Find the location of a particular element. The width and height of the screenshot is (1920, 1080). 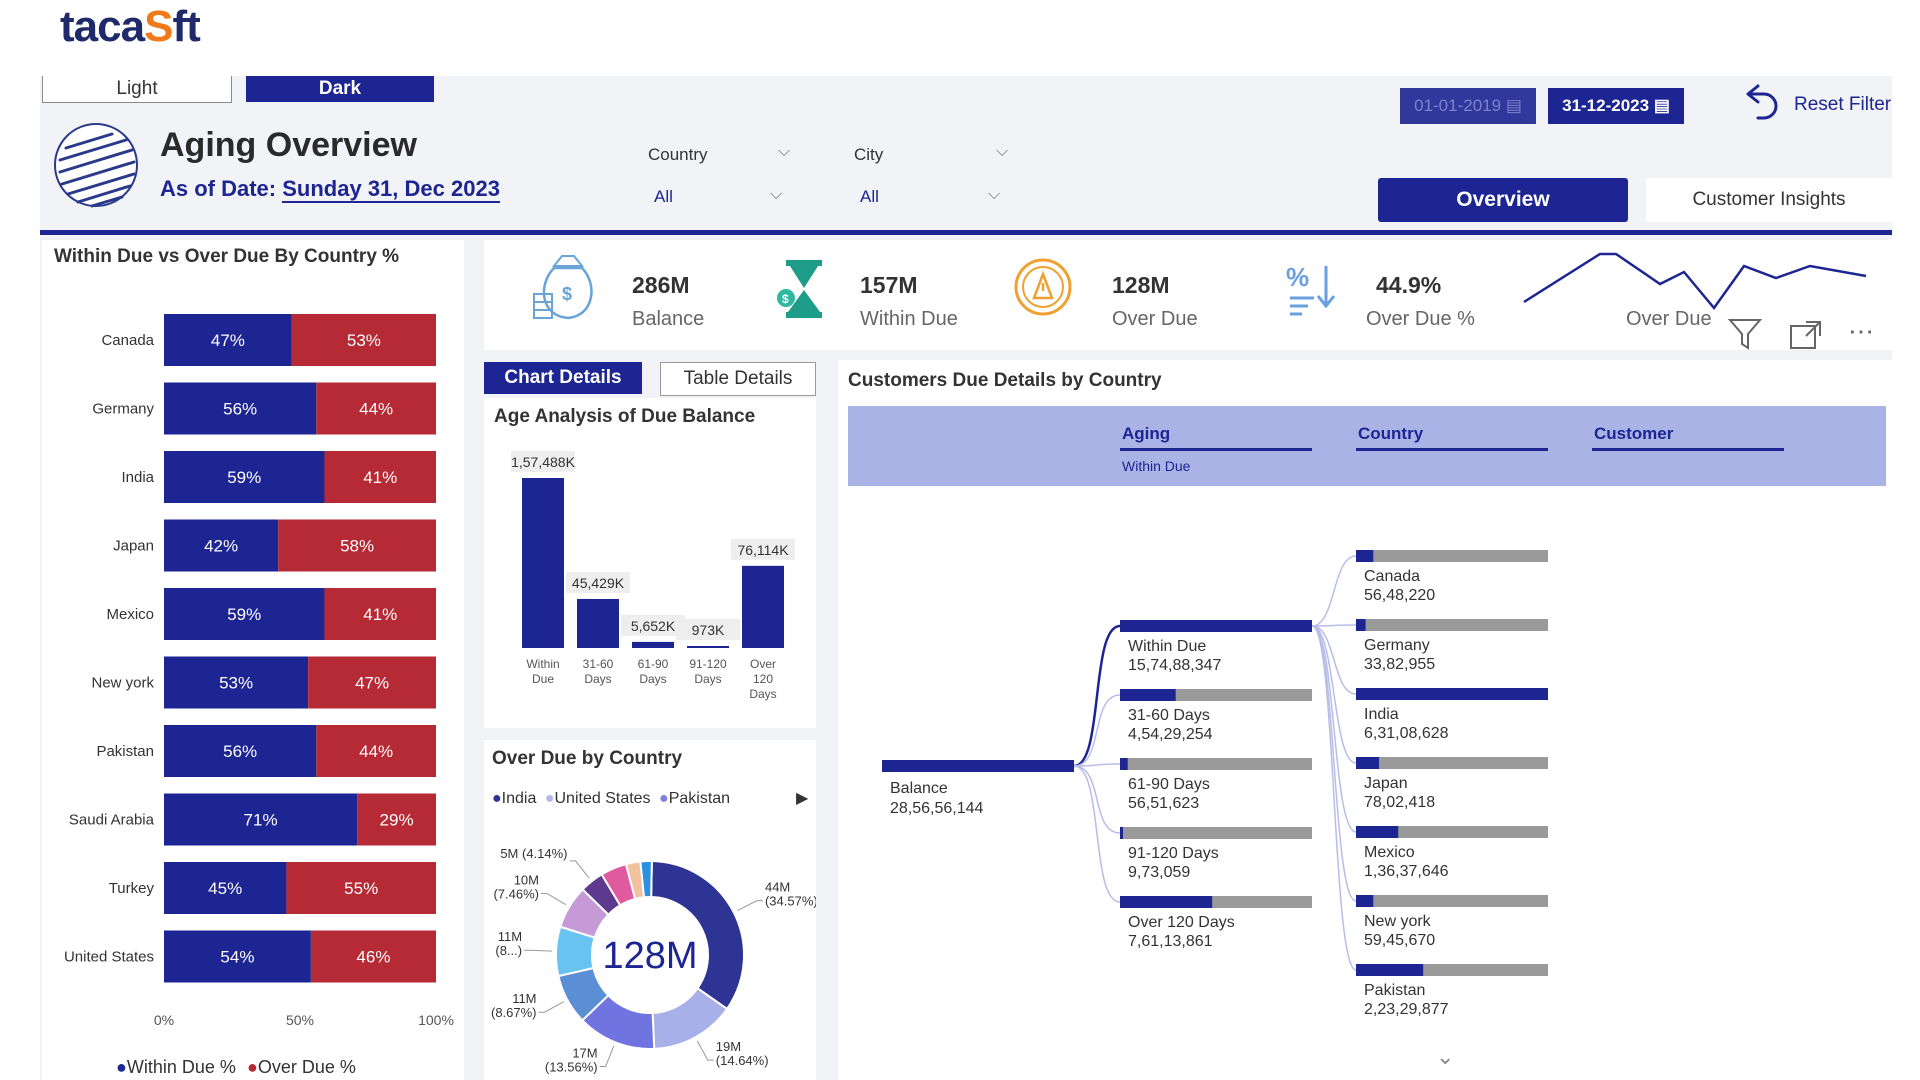

over-due-label: 53% is located at coordinates (364, 340).